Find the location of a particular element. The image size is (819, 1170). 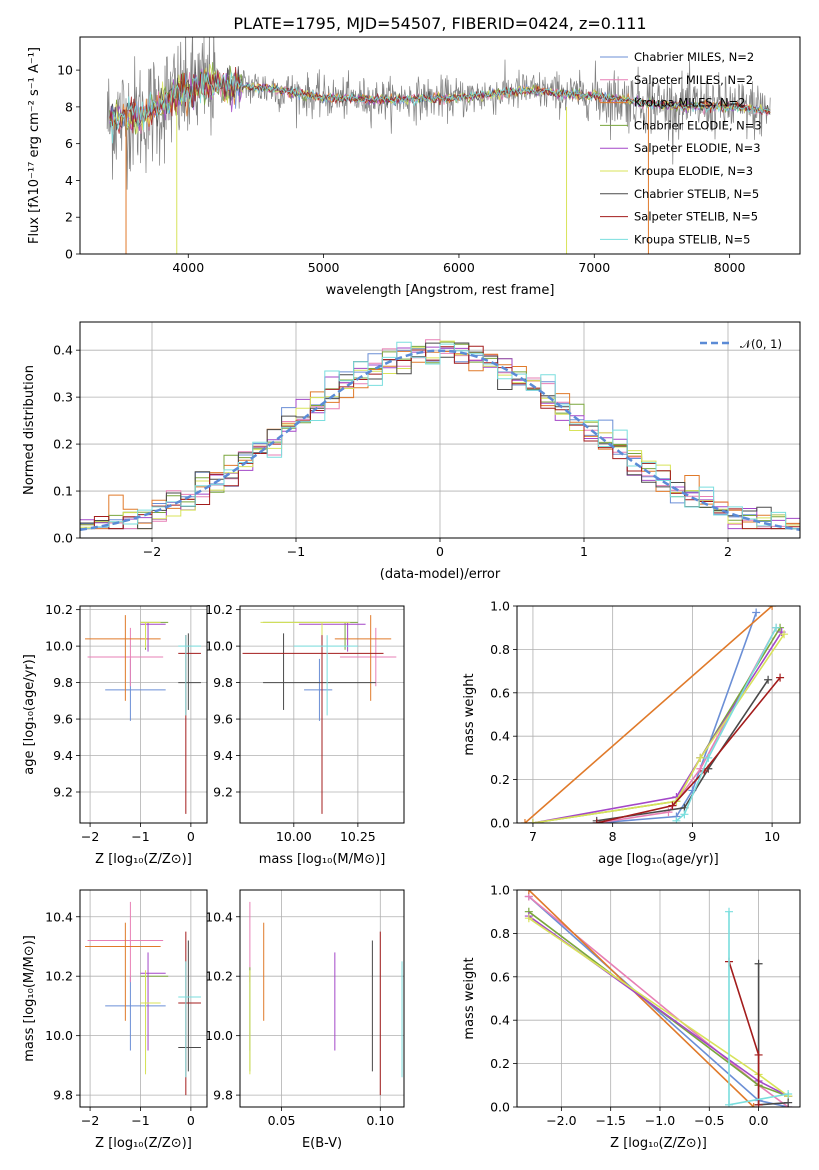

legend-entry-label: 𝒩(0, 1) is located at coordinates (761, 344).